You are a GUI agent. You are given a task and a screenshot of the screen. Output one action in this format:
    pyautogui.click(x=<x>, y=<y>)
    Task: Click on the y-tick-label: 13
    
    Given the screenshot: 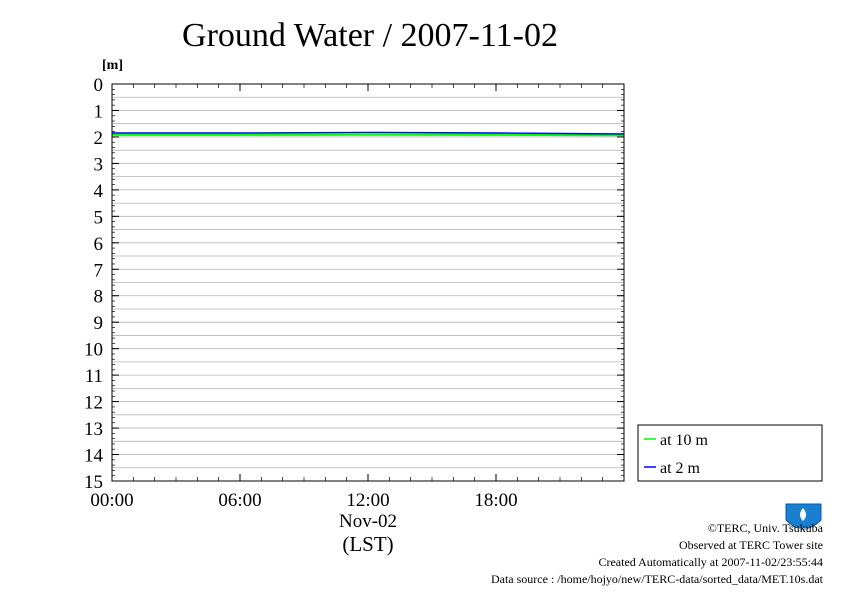 What is the action you would take?
    pyautogui.click(x=93, y=429)
    